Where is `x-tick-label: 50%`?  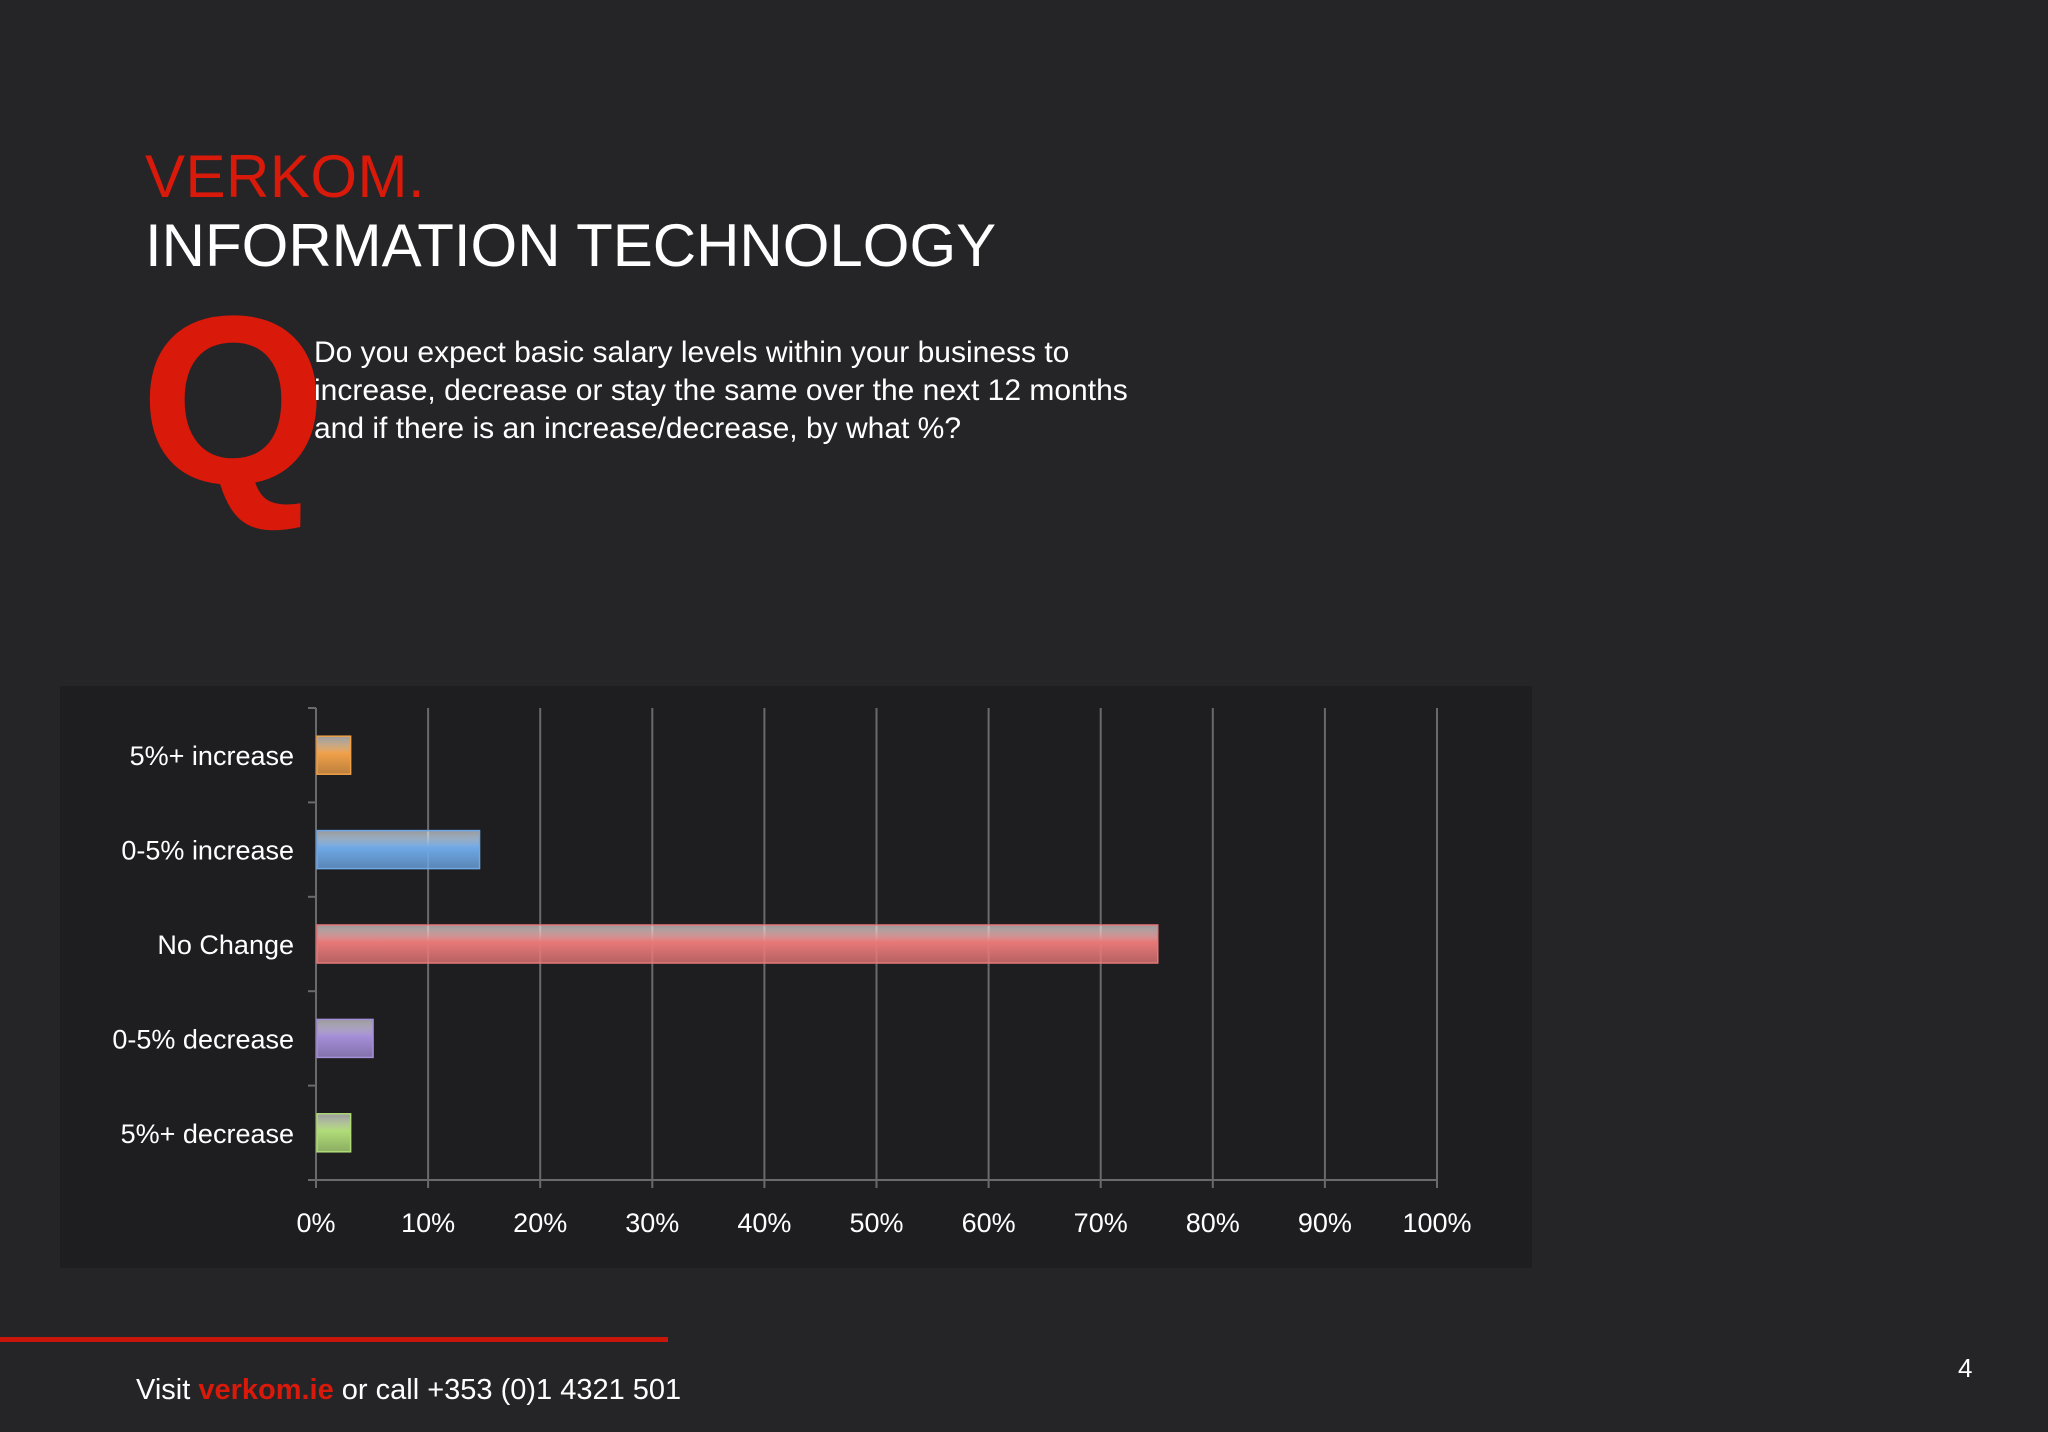
x-tick-label: 50% is located at coordinates (876, 1223).